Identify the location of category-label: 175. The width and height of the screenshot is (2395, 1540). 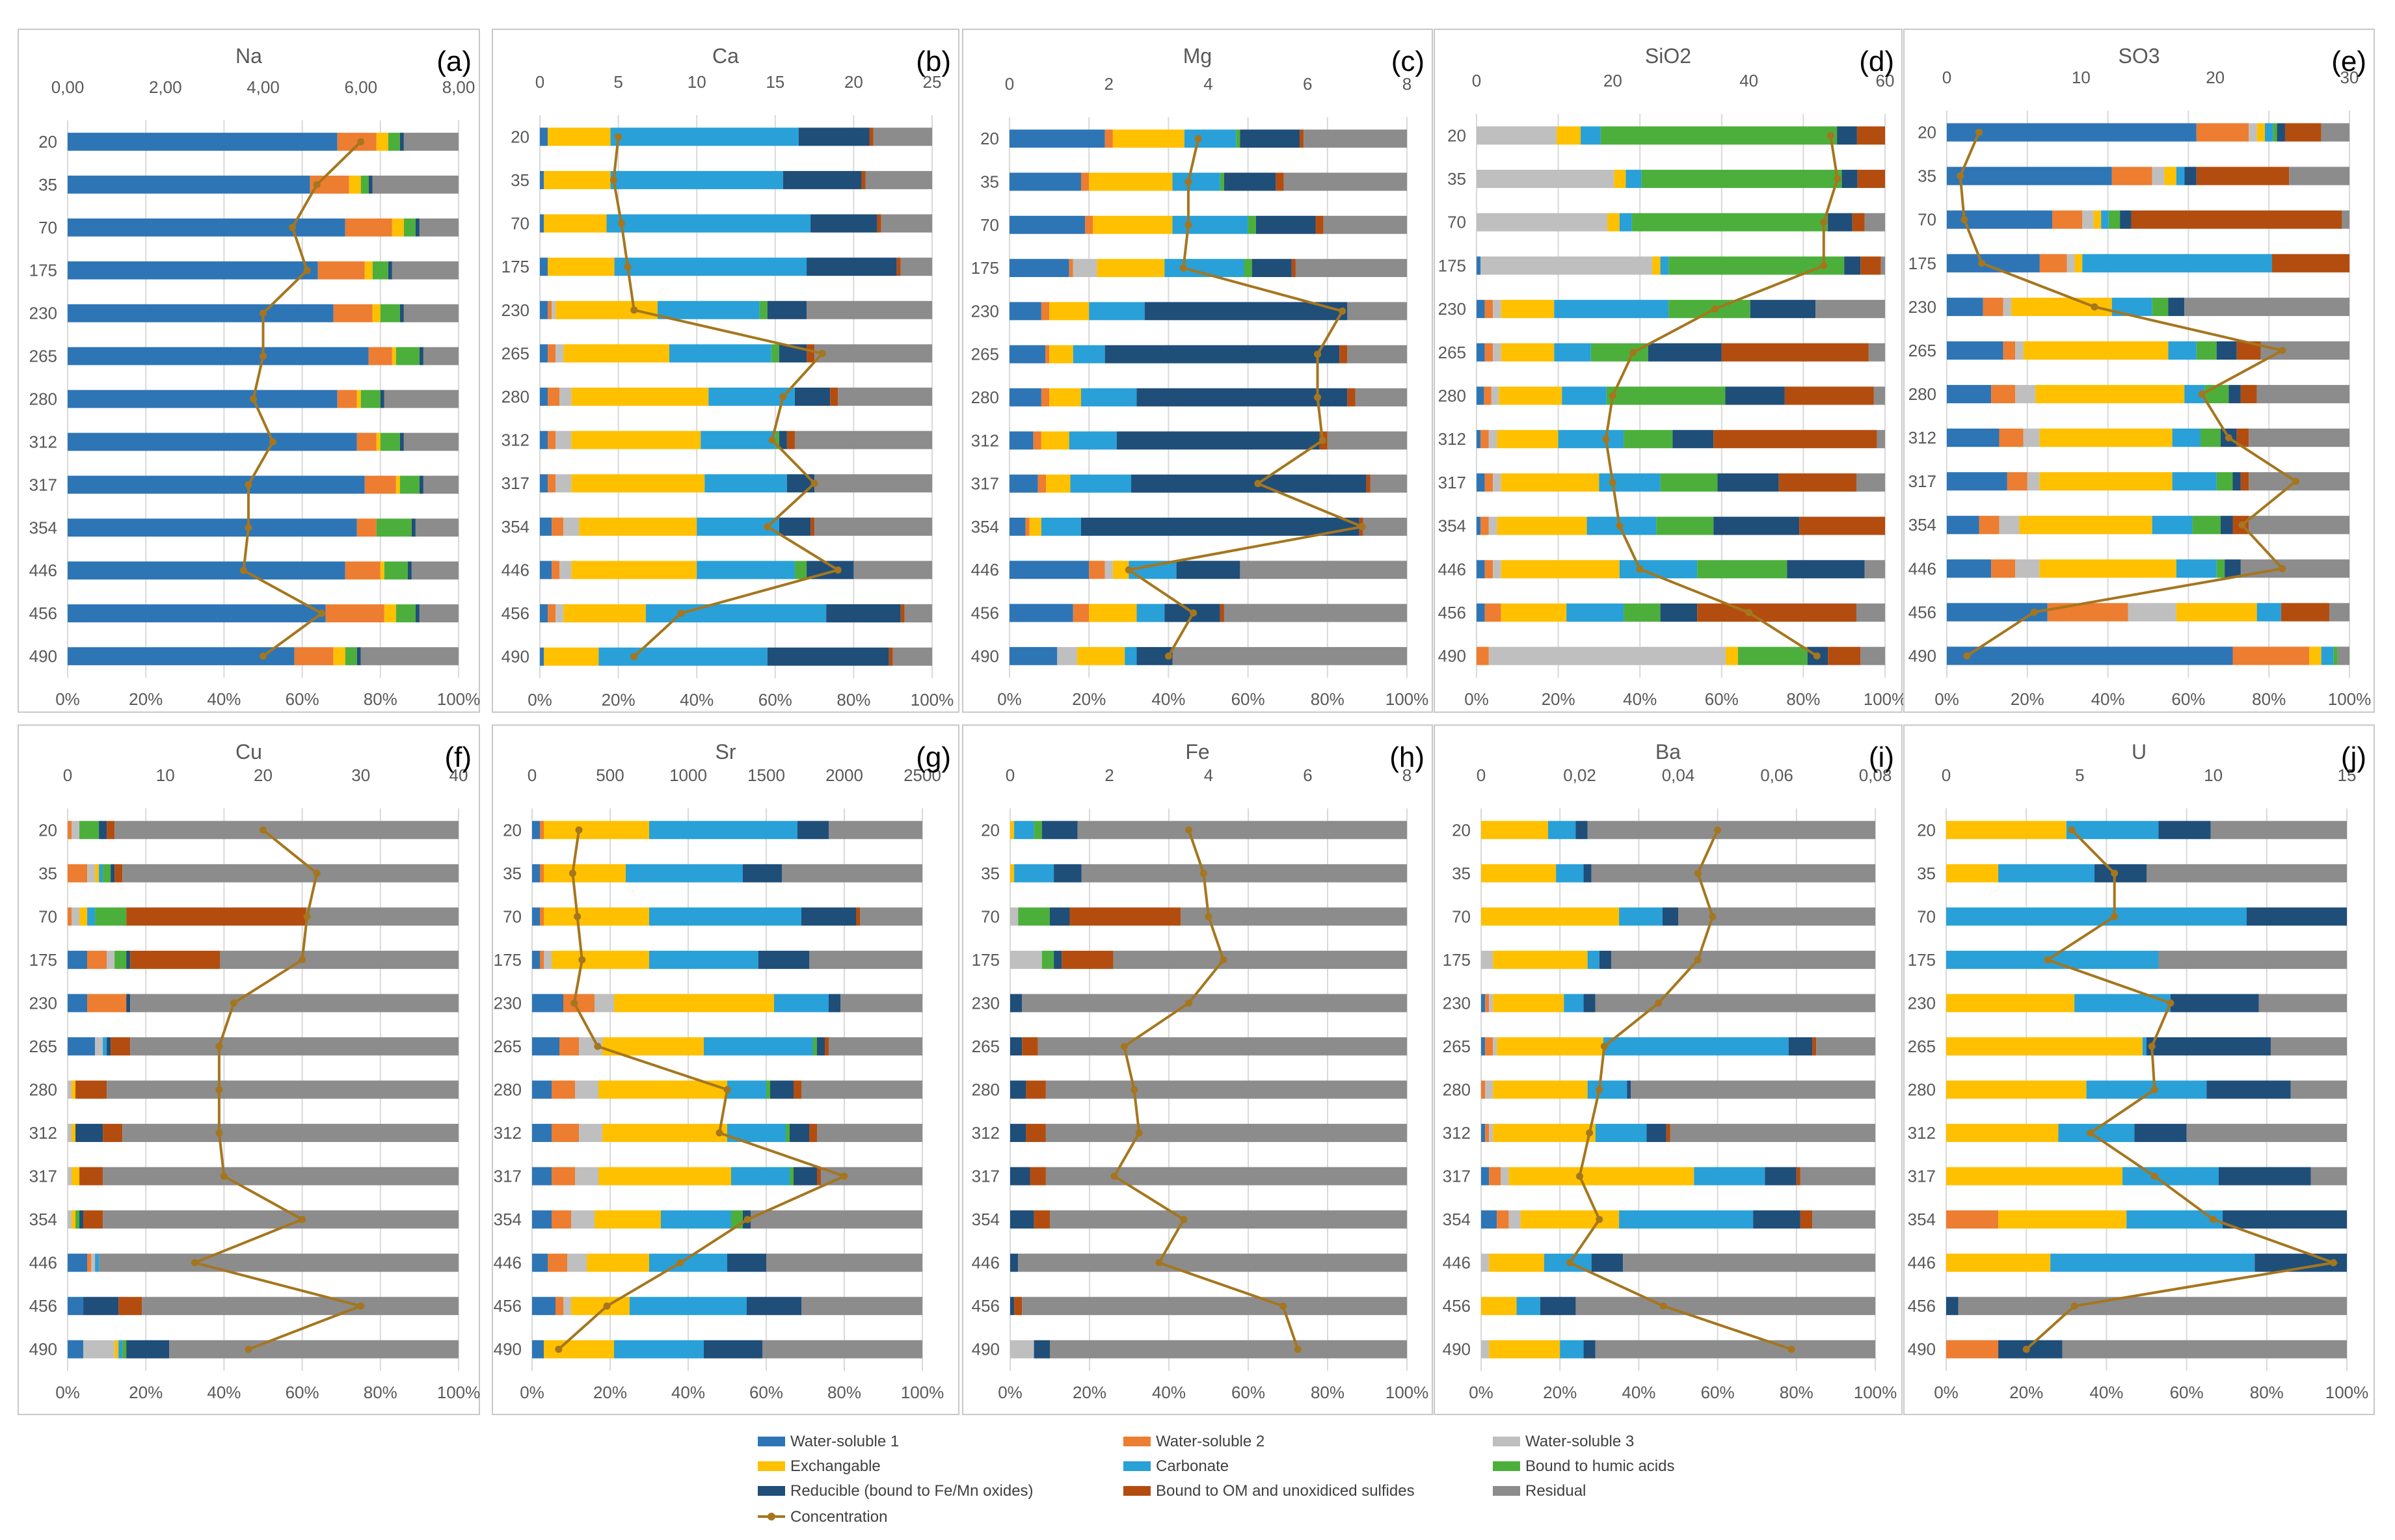
(1452, 265).